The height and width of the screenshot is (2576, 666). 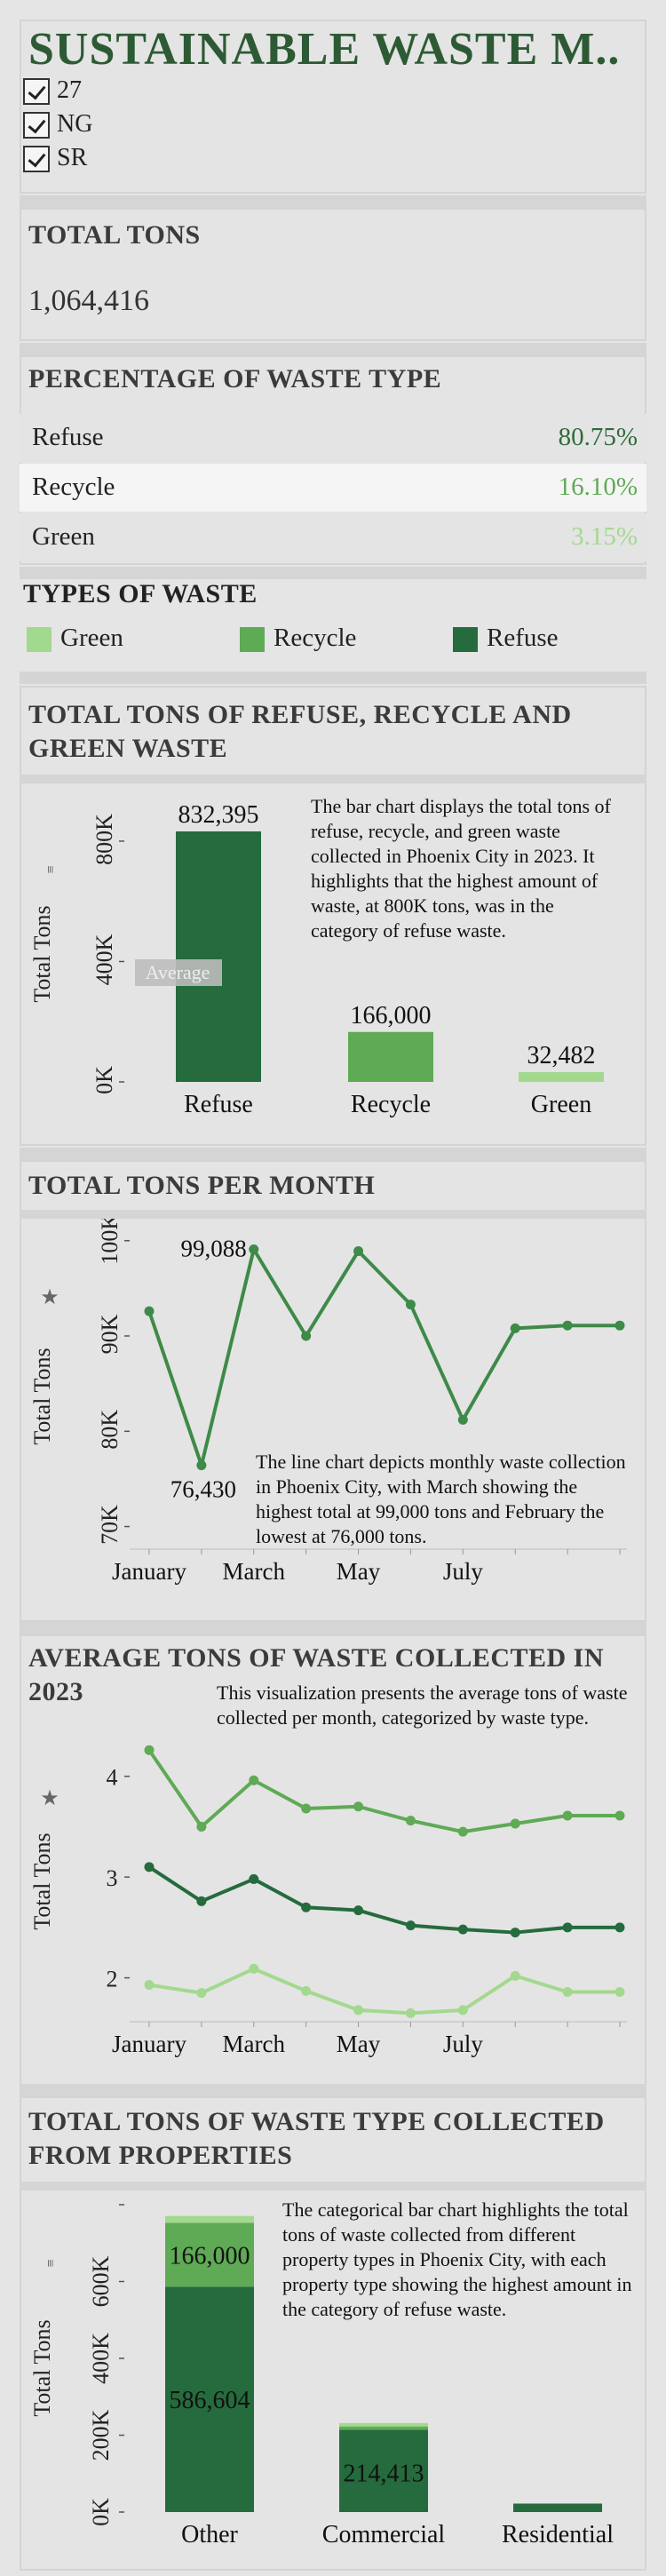 I want to click on y-tick-label: 200K, so click(x=101, y=2435).